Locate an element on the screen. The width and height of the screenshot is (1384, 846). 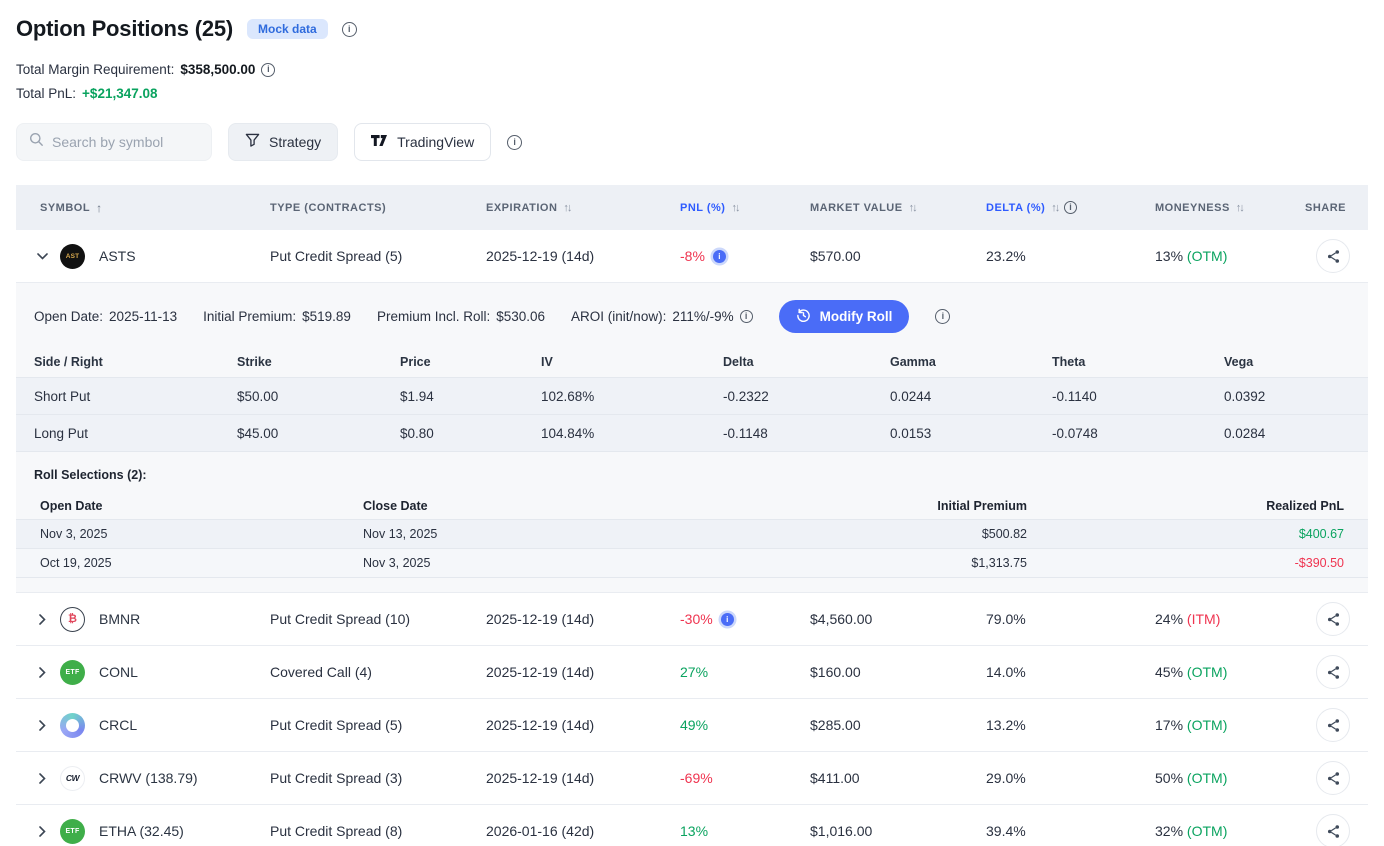
moneyness-value: 17% is located at coordinates (1169, 725).